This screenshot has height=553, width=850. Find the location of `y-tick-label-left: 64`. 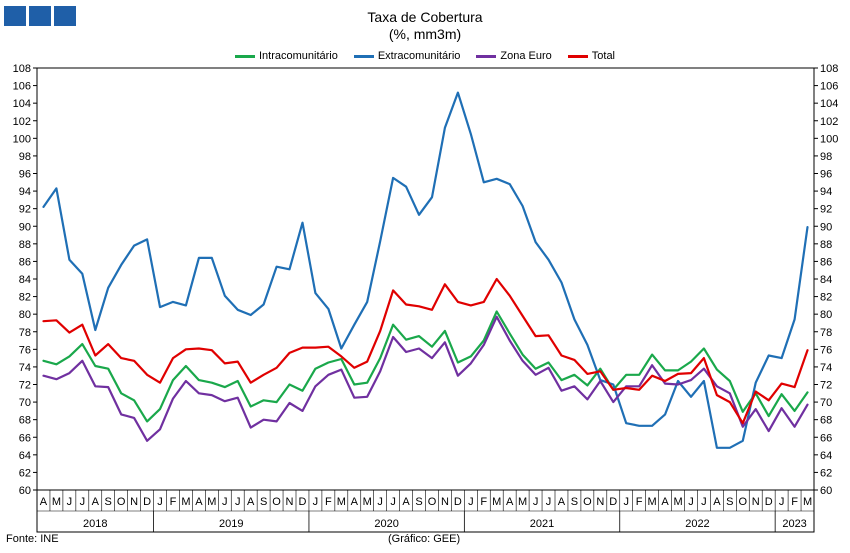

y-tick-label-left: 64 is located at coordinates (25, 456).